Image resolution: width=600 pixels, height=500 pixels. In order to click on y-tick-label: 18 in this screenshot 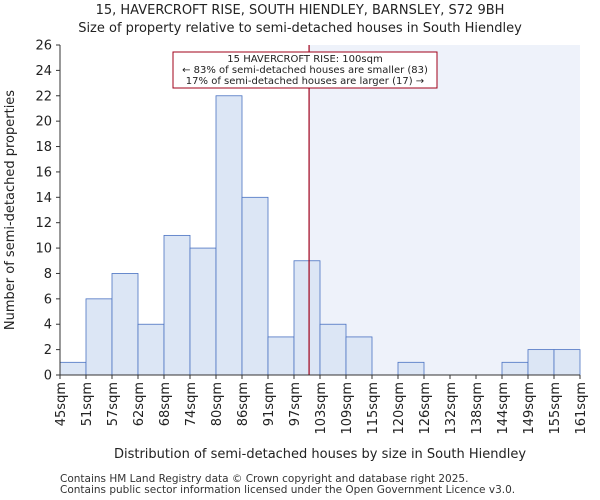, I will do `click(43, 147)`.